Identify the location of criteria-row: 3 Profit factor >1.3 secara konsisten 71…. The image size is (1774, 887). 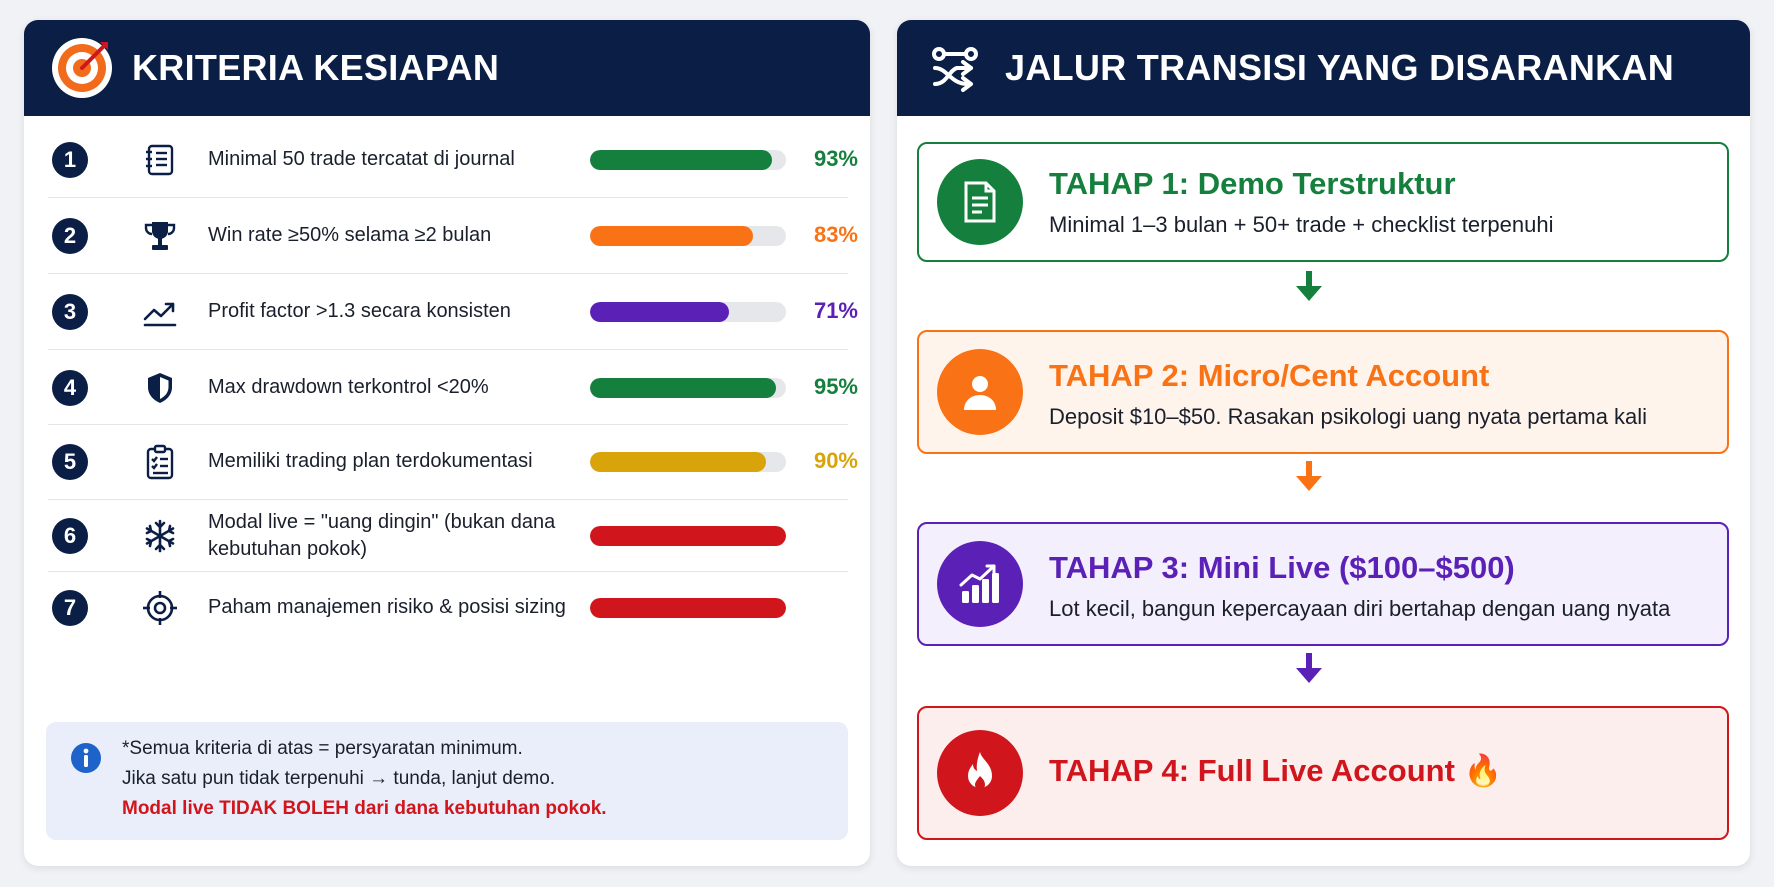
(453, 312).